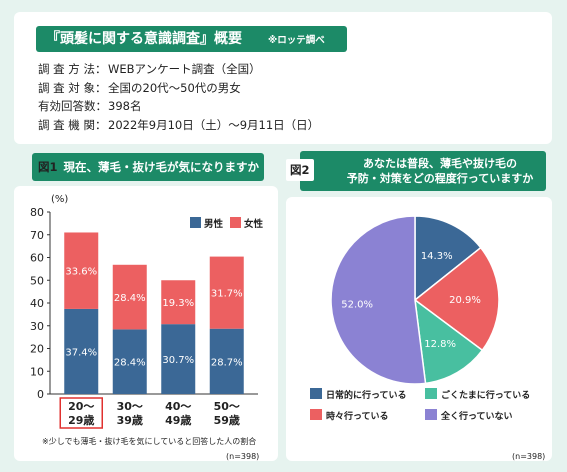  What do you see at coordinates (227, 420) in the screenshot?
I see `x-tick-label-line2: 59歳` at bounding box center [227, 420].